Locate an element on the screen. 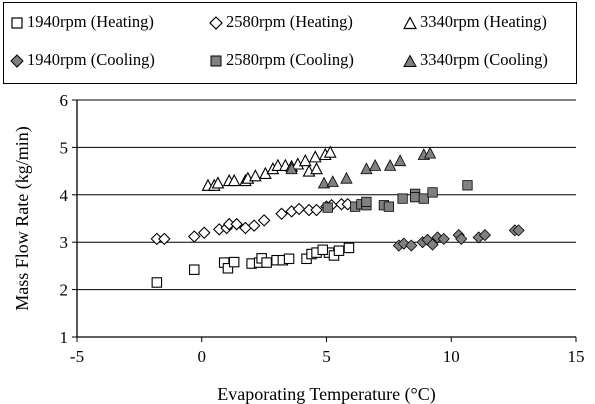 This screenshot has width=595, height=404. y-tick-label: 5 is located at coordinates (64, 147).